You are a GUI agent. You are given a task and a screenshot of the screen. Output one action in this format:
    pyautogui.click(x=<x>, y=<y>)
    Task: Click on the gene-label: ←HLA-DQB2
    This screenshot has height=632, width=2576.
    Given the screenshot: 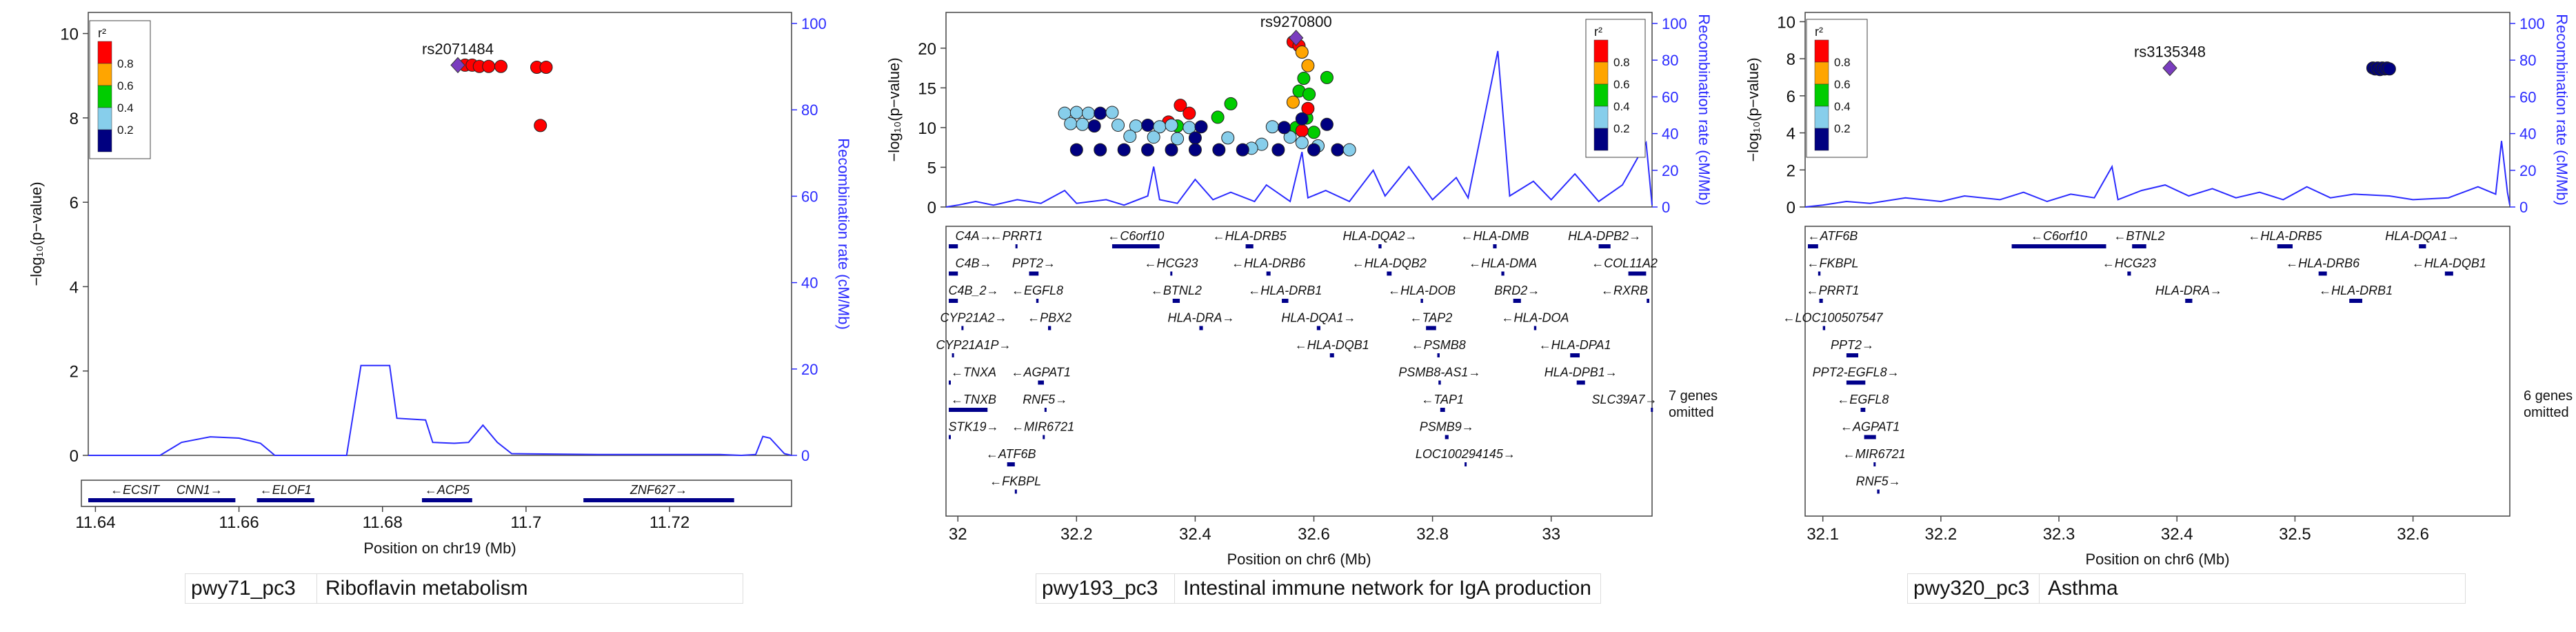 What is the action you would take?
    pyautogui.click(x=1389, y=263)
    